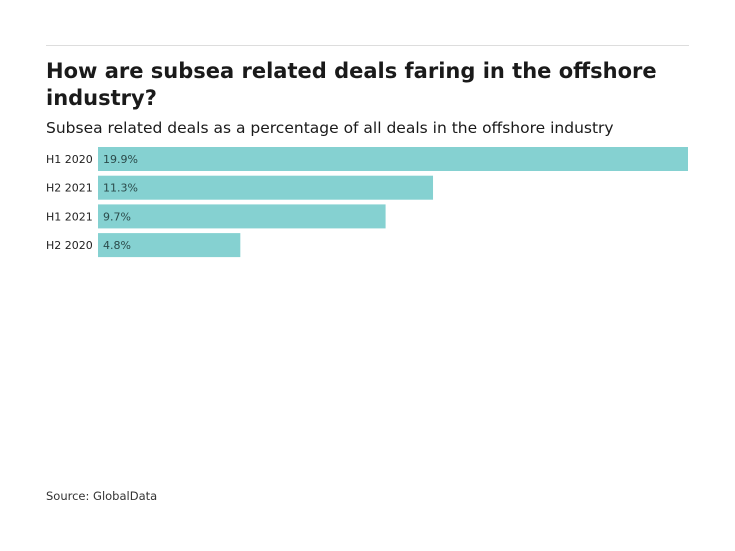 This screenshot has width=735, height=551. I want to click on category-label: H2 2021, so click(69, 188).